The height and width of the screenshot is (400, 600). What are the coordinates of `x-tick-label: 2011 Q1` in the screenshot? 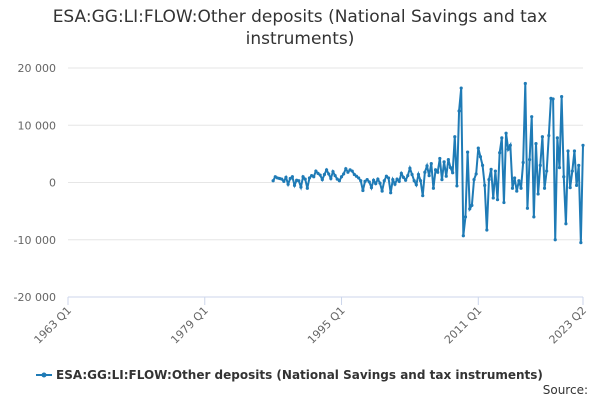 It's located at (463, 325).